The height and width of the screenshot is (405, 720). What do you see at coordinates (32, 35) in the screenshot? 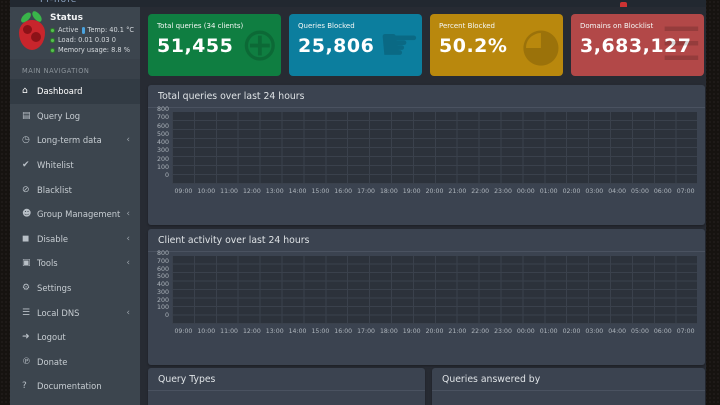
I see `logo-berry` at bounding box center [32, 35].